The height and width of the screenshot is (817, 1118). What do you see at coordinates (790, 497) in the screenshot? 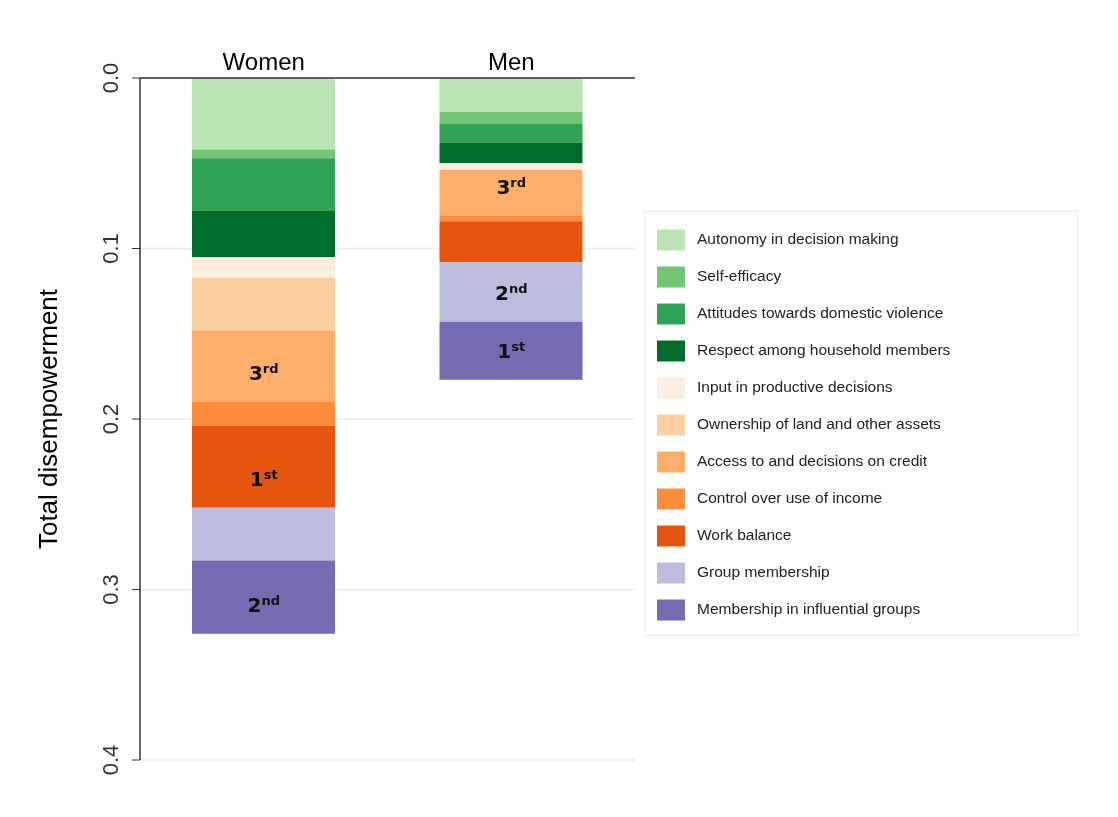
I see `legend-label: Control over use of income` at bounding box center [790, 497].